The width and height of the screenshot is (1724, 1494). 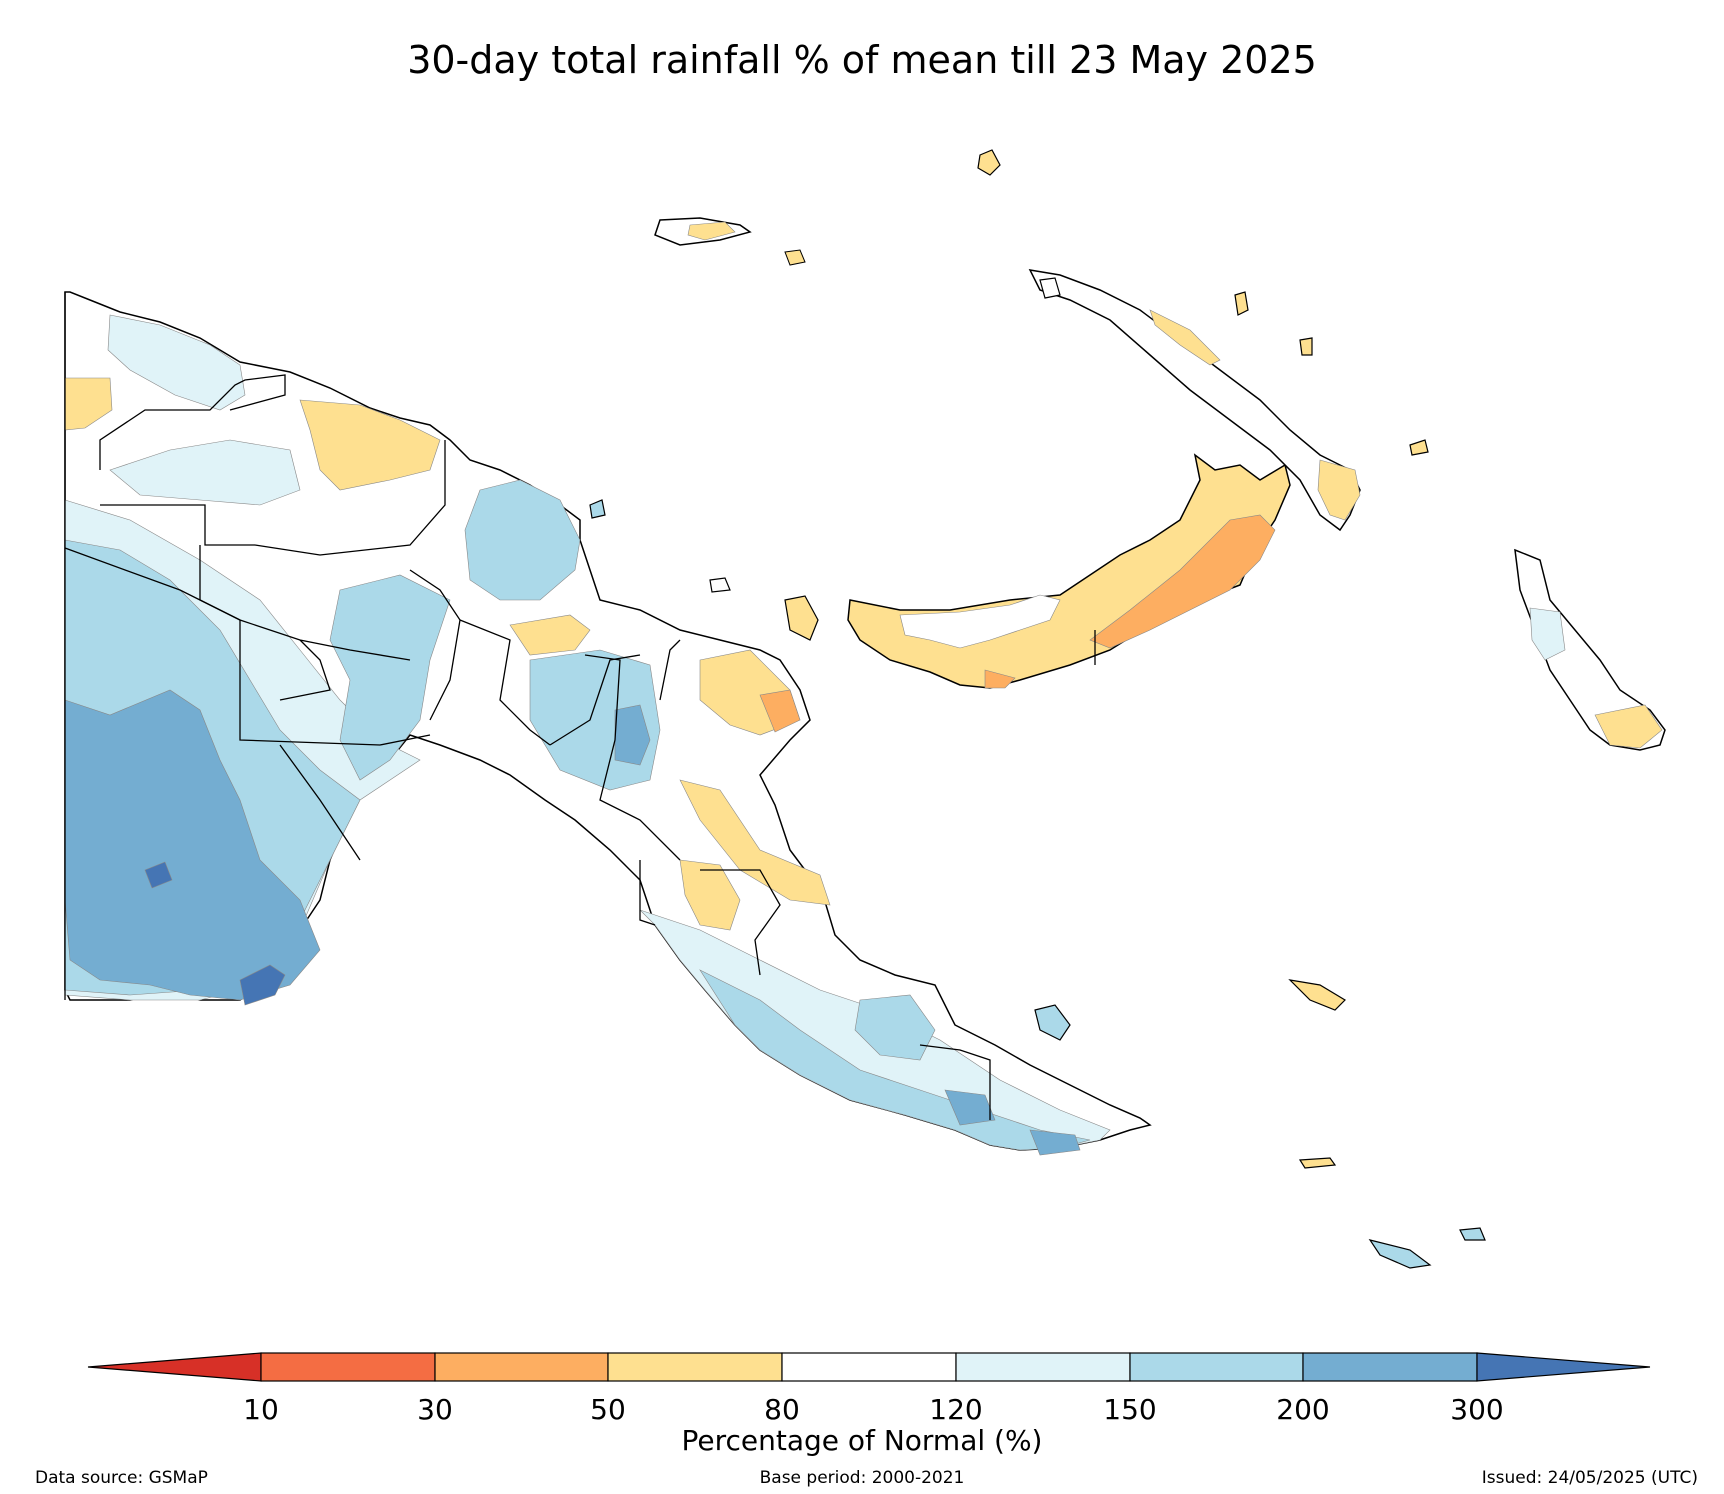 I want to click on manus-island, so click(x=730, y=241).